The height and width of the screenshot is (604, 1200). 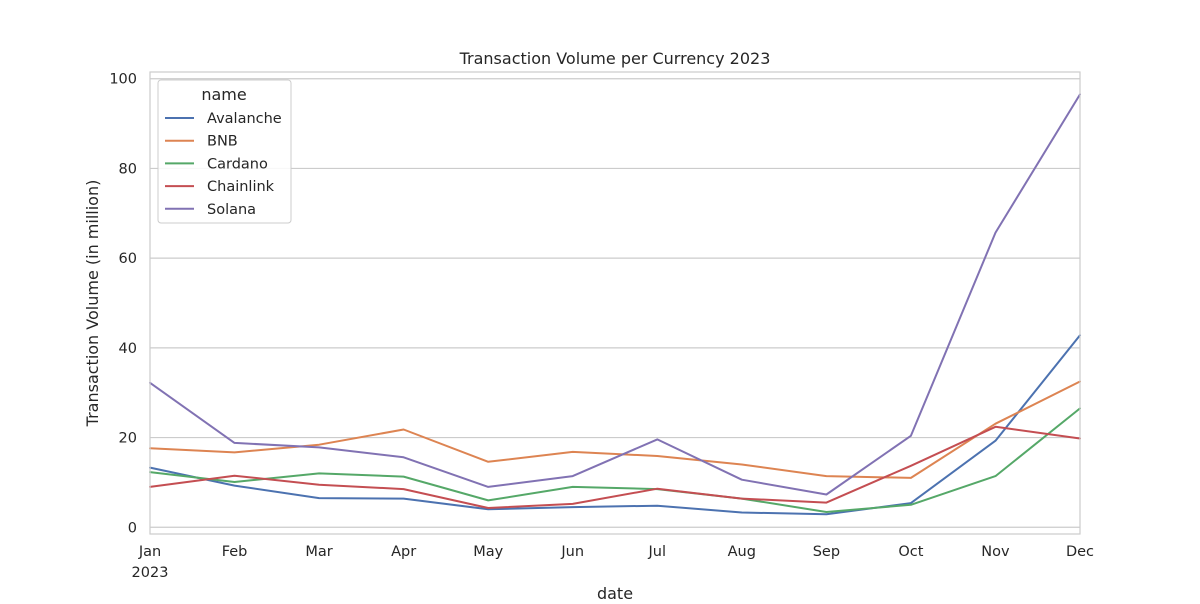 I want to click on x-tick-label: Nov, so click(x=995, y=552).